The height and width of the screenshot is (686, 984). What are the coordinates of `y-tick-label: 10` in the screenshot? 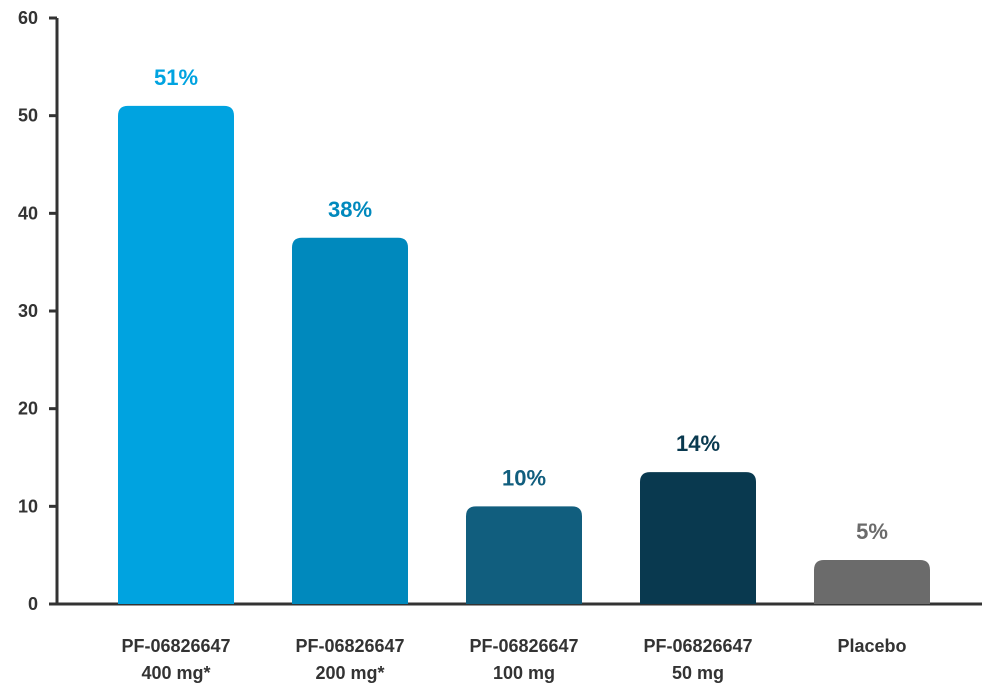 It's located at (28, 506).